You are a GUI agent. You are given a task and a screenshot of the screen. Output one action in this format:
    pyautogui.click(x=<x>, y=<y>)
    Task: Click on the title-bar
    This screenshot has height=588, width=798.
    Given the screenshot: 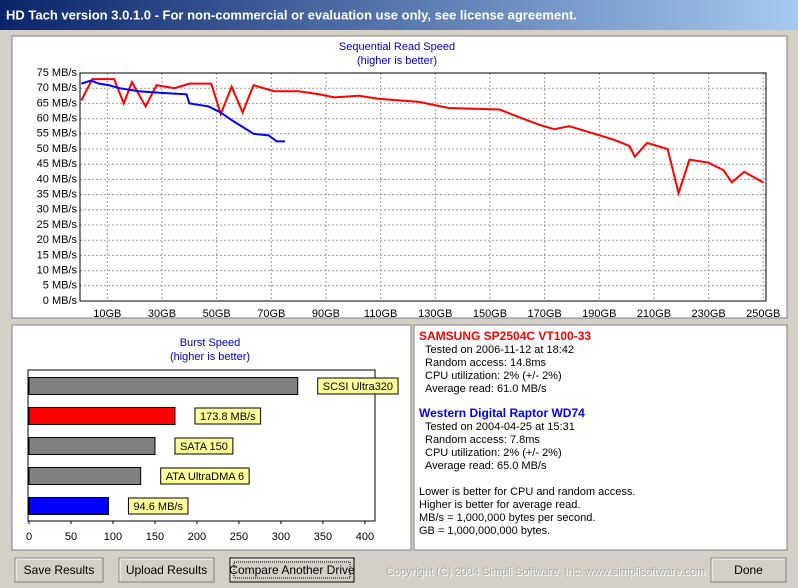 What is the action you would take?
    pyautogui.click(x=399, y=15)
    